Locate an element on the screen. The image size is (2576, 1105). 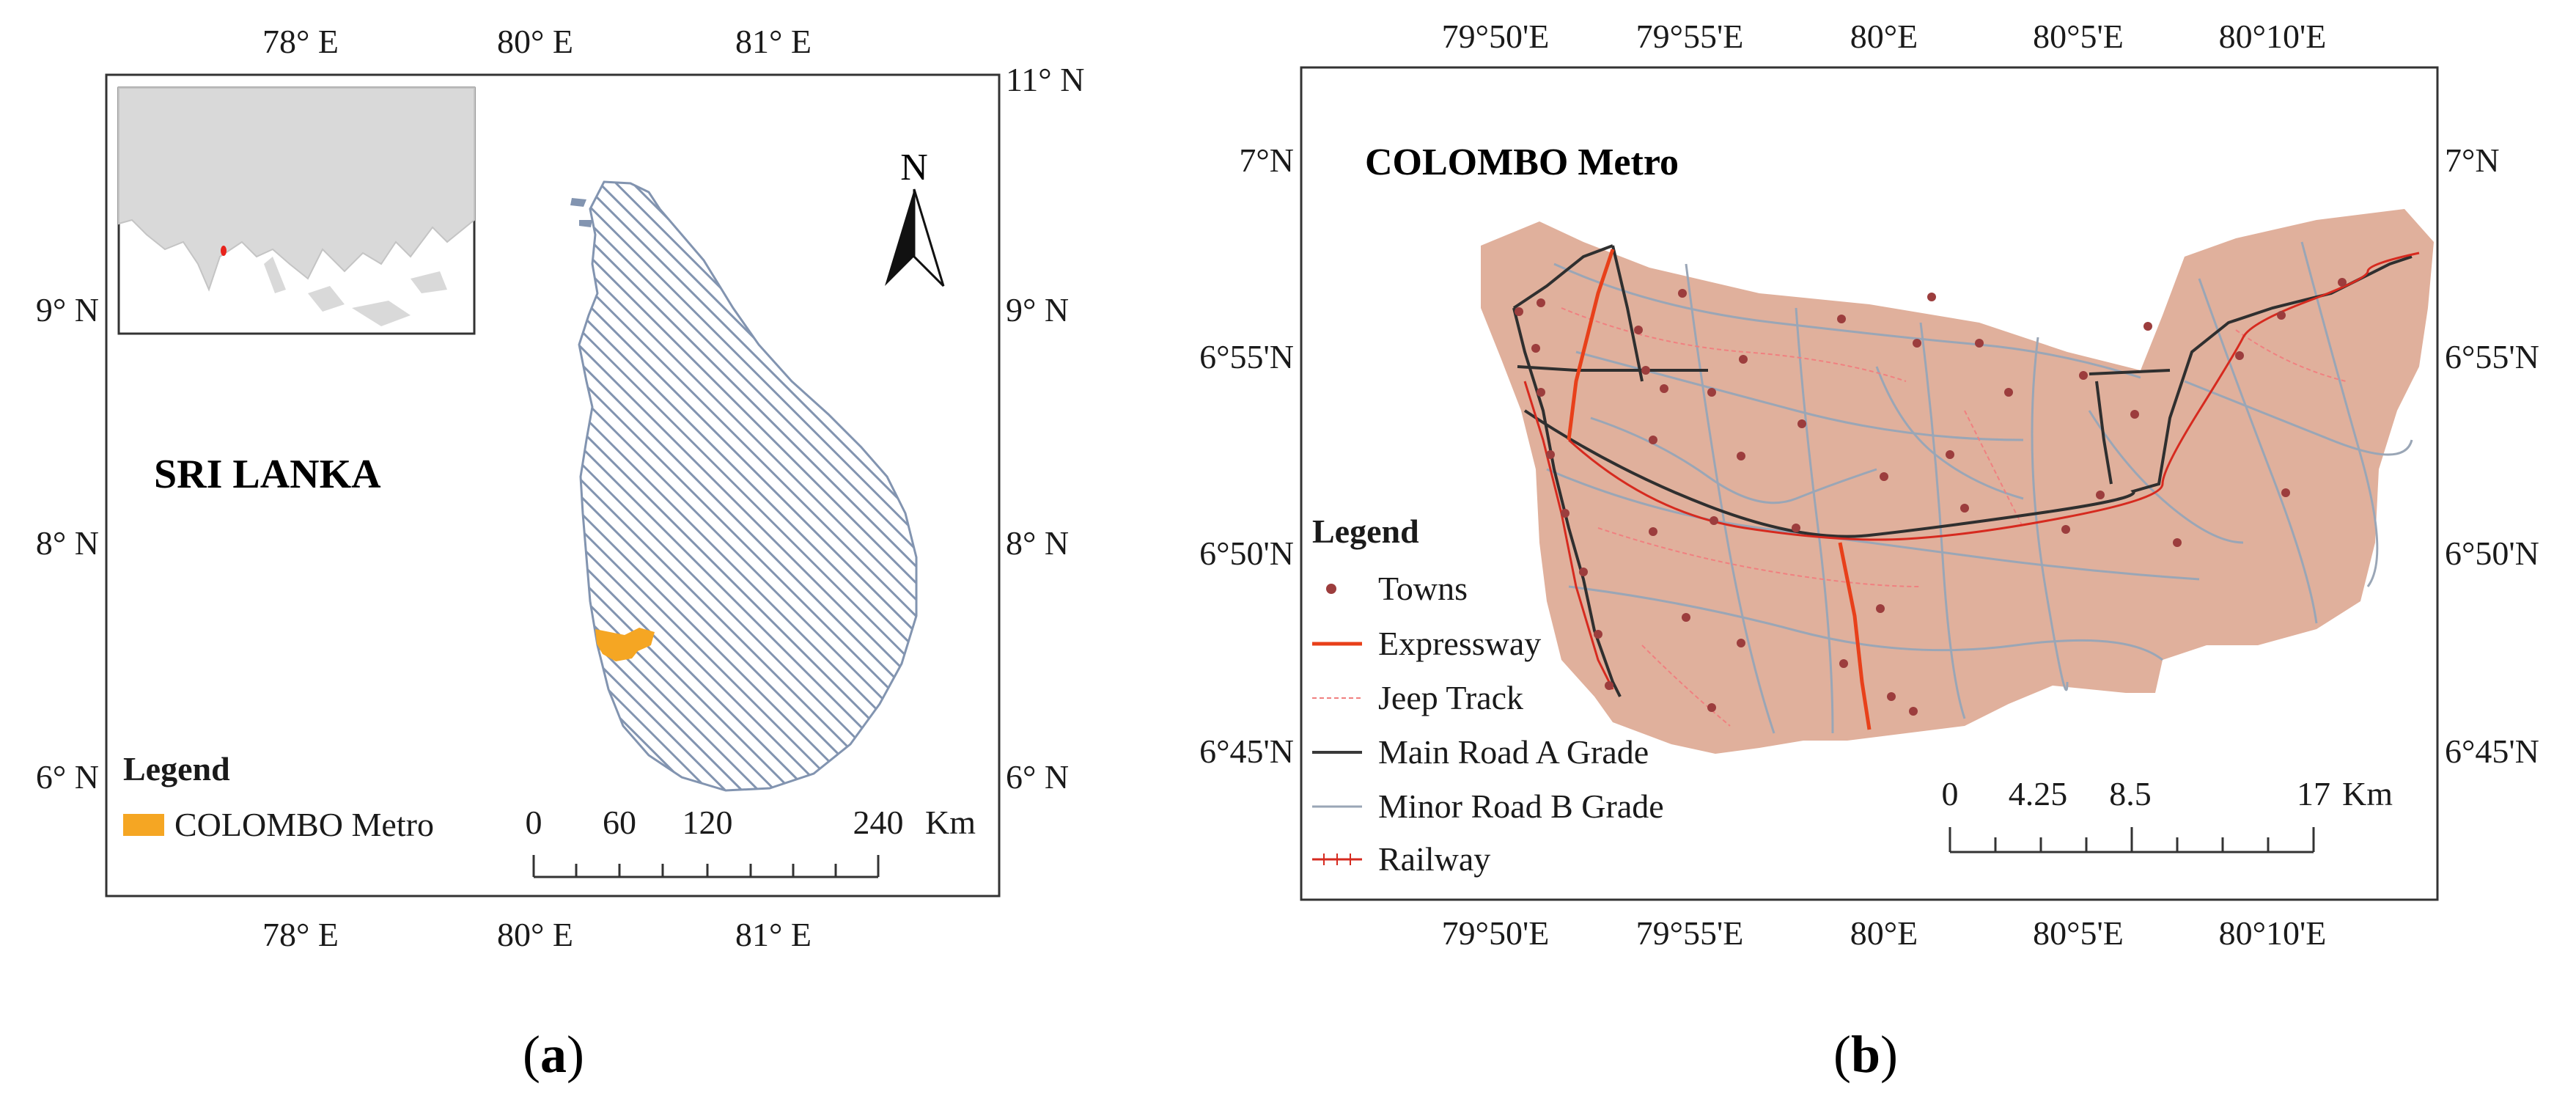
panel-b-top-tick: 80°5'E is located at coordinates (2078, 36).